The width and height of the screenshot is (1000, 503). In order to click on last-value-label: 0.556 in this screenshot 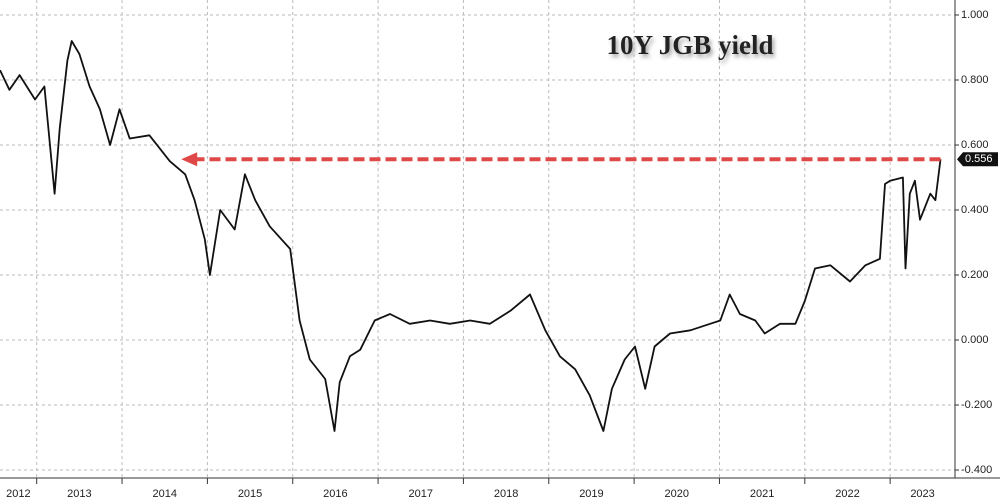, I will do `click(979, 159)`.